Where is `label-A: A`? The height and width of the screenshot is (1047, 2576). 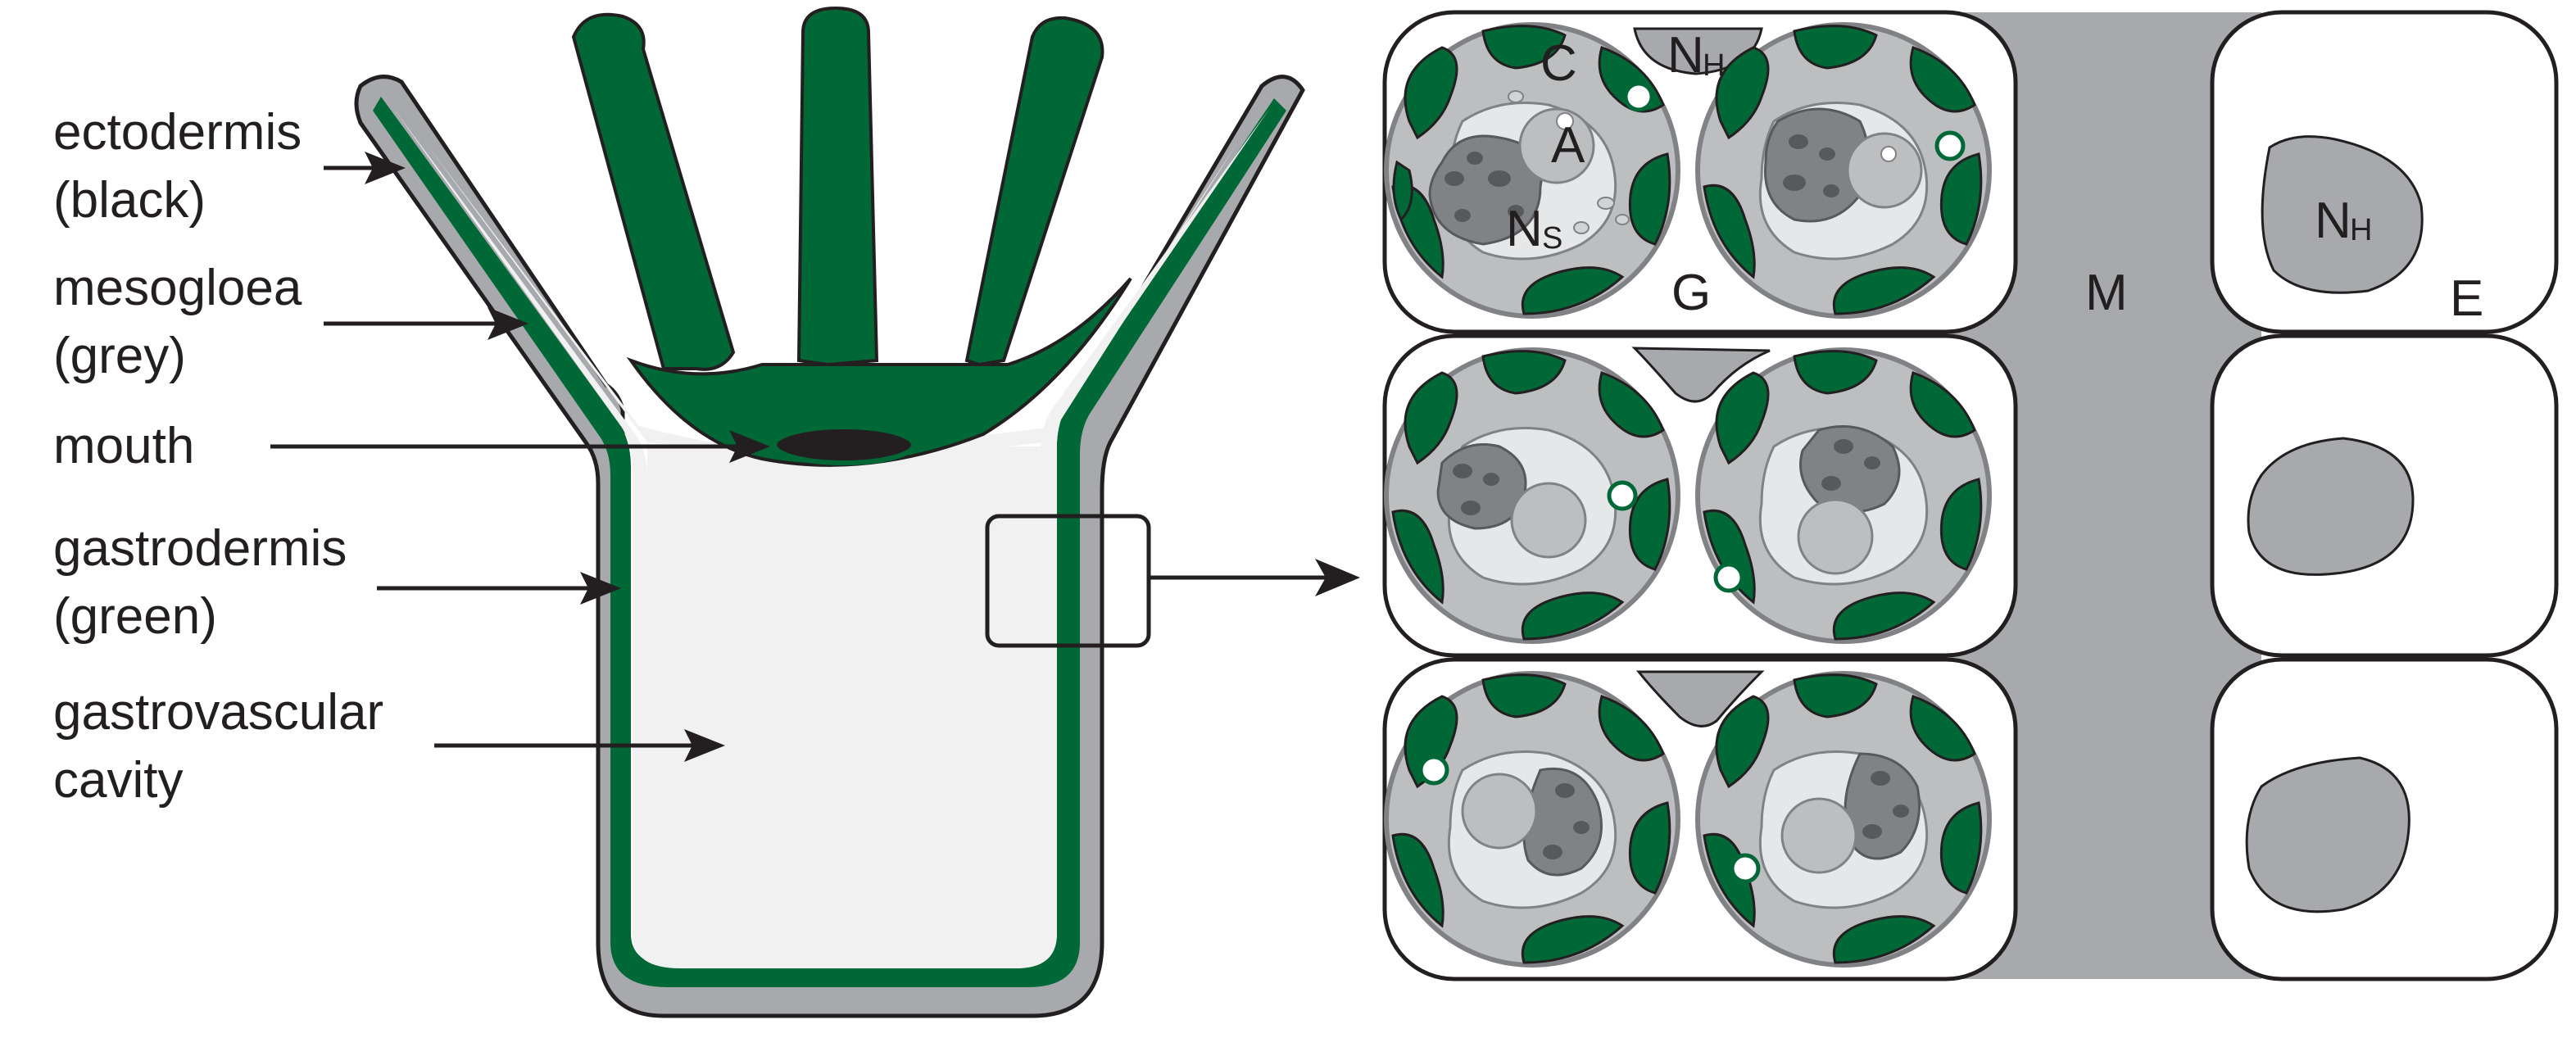 label-A: A is located at coordinates (1568, 145).